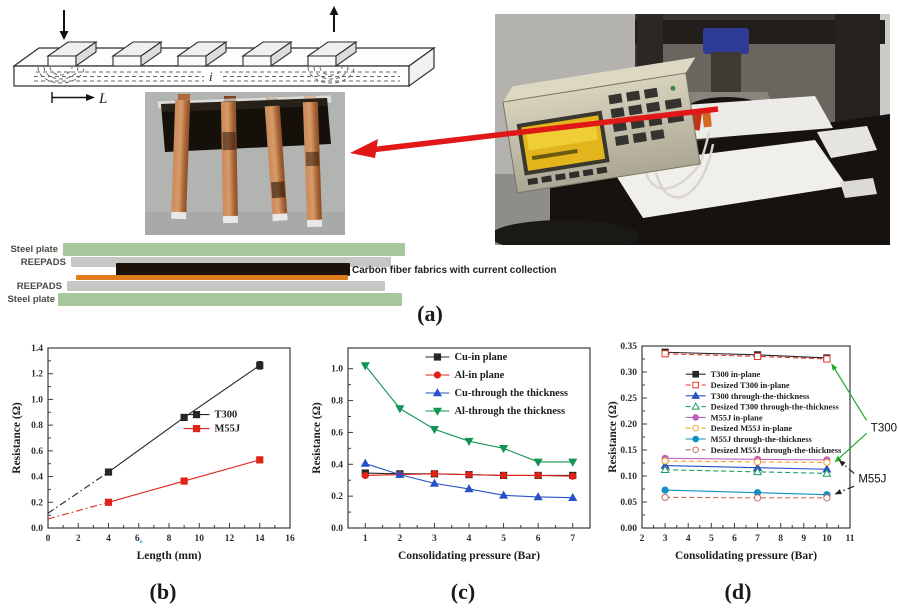 The image size is (898, 608). I want to click on svg-text: 6n, so click(139, 539).